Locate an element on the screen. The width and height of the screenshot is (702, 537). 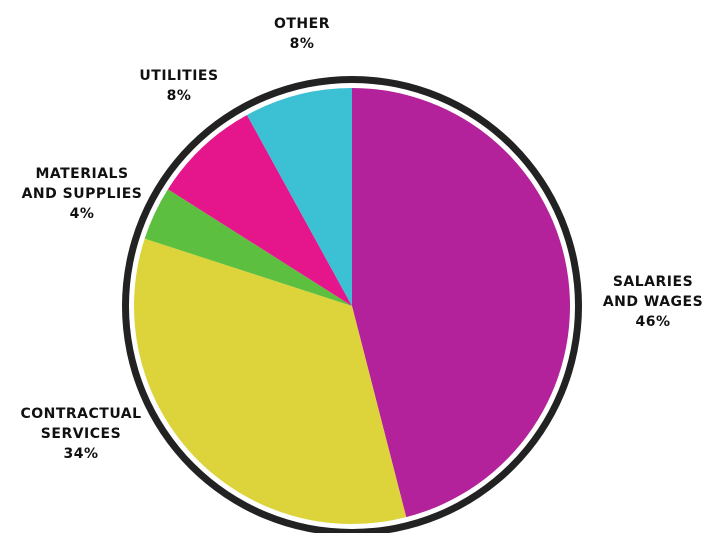
label-contractual-services: CONTRACTUAL SERVICES 34% is located at coordinates (81, 434).